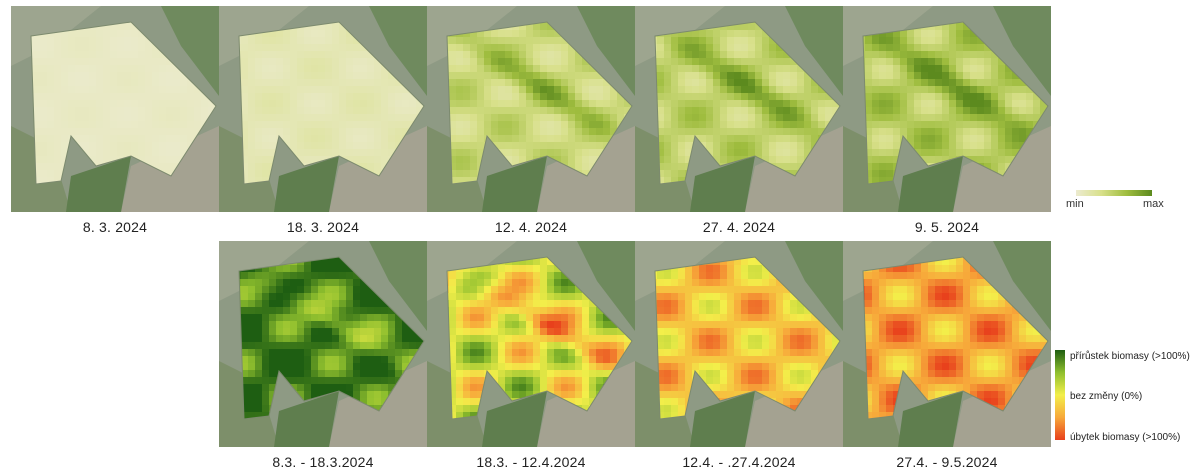 This screenshot has height=475, width=1200. Describe the element at coordinates (331, 103) in the screenshot. I see `field-boundary` at that location.